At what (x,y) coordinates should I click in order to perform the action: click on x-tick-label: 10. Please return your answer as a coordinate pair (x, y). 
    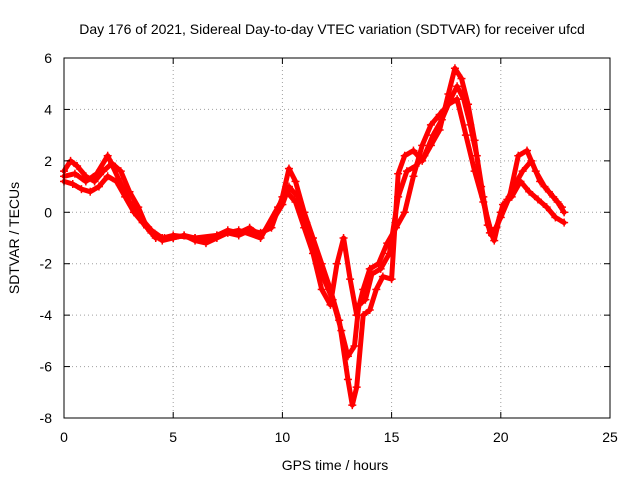
    Looking at the image, I should click on (283, 437).